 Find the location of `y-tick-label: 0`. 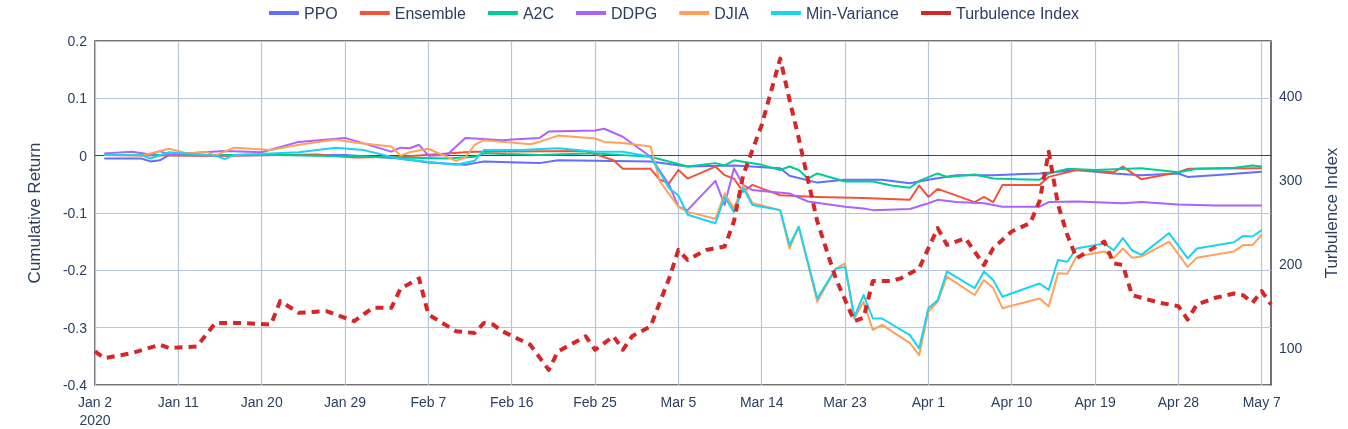

y-tick-label: 0 is located at coordinates (83, 155).